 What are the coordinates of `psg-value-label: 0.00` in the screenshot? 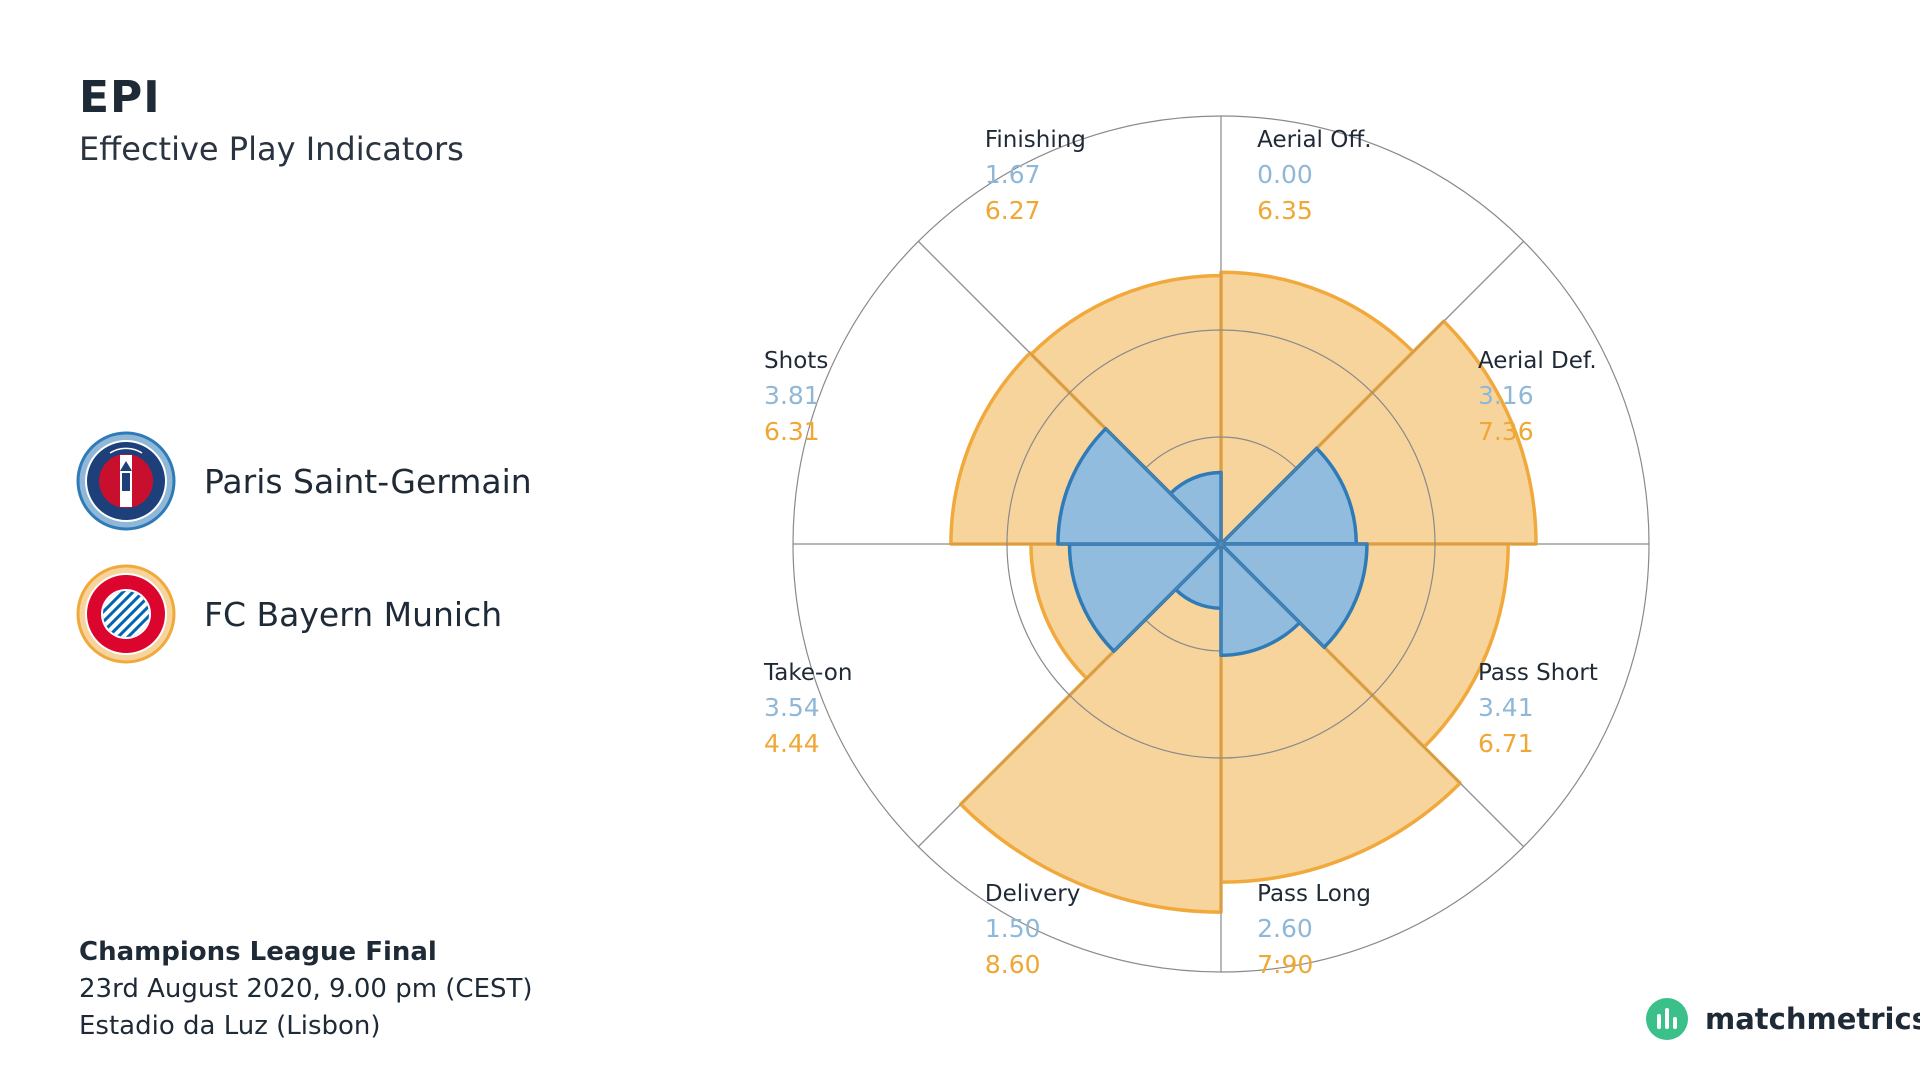 It's located at (1285, 174).